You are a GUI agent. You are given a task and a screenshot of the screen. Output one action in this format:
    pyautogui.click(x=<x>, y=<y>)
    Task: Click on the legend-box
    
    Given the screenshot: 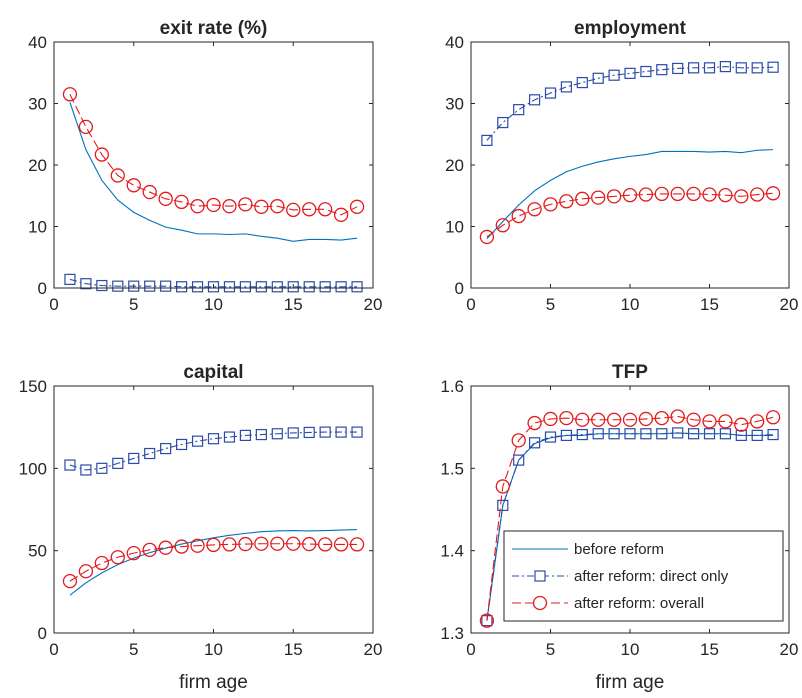 What is the action you would take?
    pyautogui.click(x=643, y=576)
    